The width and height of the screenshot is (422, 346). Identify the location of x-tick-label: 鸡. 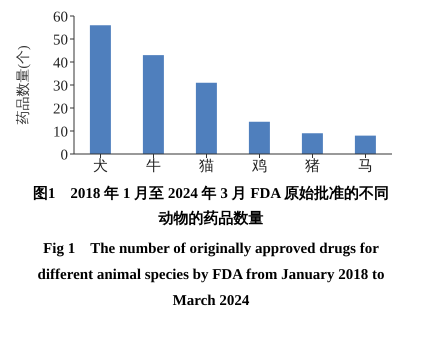
(259, 166).